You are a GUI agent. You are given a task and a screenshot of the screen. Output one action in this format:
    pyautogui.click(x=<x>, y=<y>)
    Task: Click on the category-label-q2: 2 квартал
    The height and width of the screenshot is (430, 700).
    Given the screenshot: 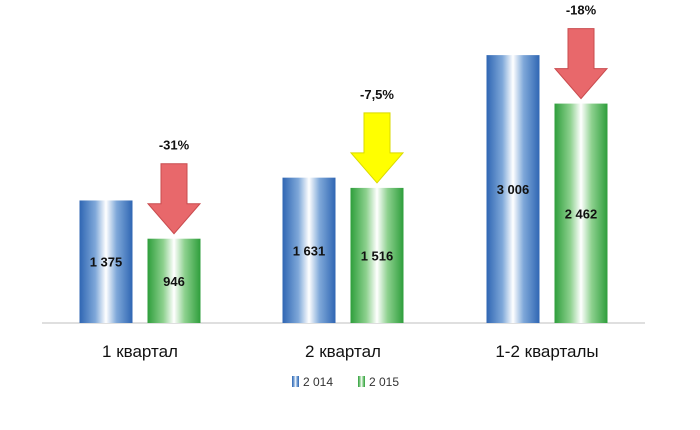 What is the action you would take?
    pyautogui.click(x=343, y=351)
    